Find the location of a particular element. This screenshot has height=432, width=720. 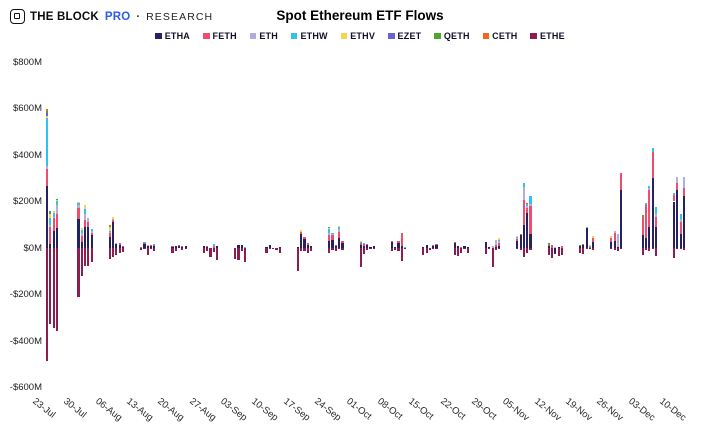

the-block-brand: THE BLOCK PRO · RESEARCH is located at coordinates (111, 16).